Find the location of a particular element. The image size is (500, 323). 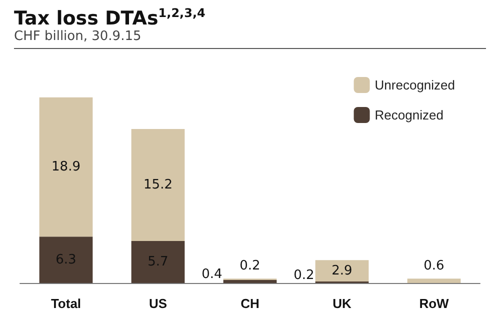

data-label: 6.3 is located at coordinates (66, 260).